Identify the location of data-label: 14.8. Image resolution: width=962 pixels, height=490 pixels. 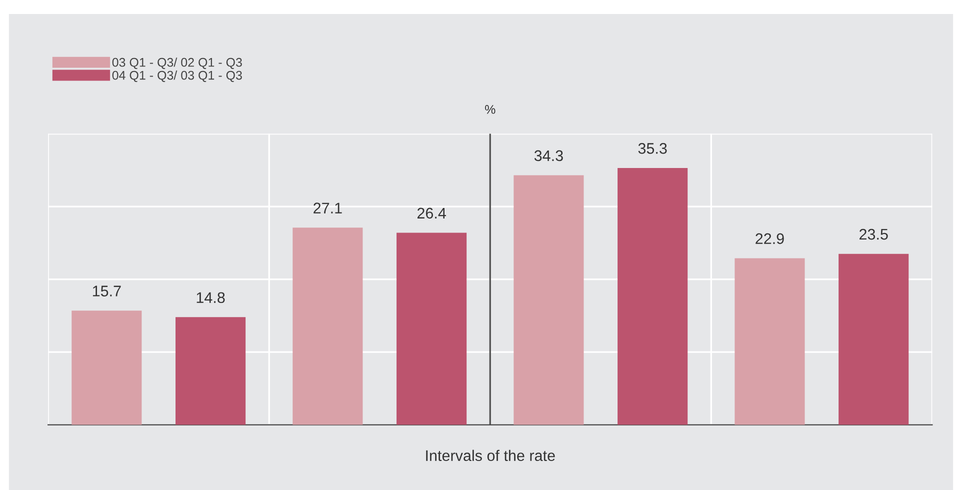
(210, 298).